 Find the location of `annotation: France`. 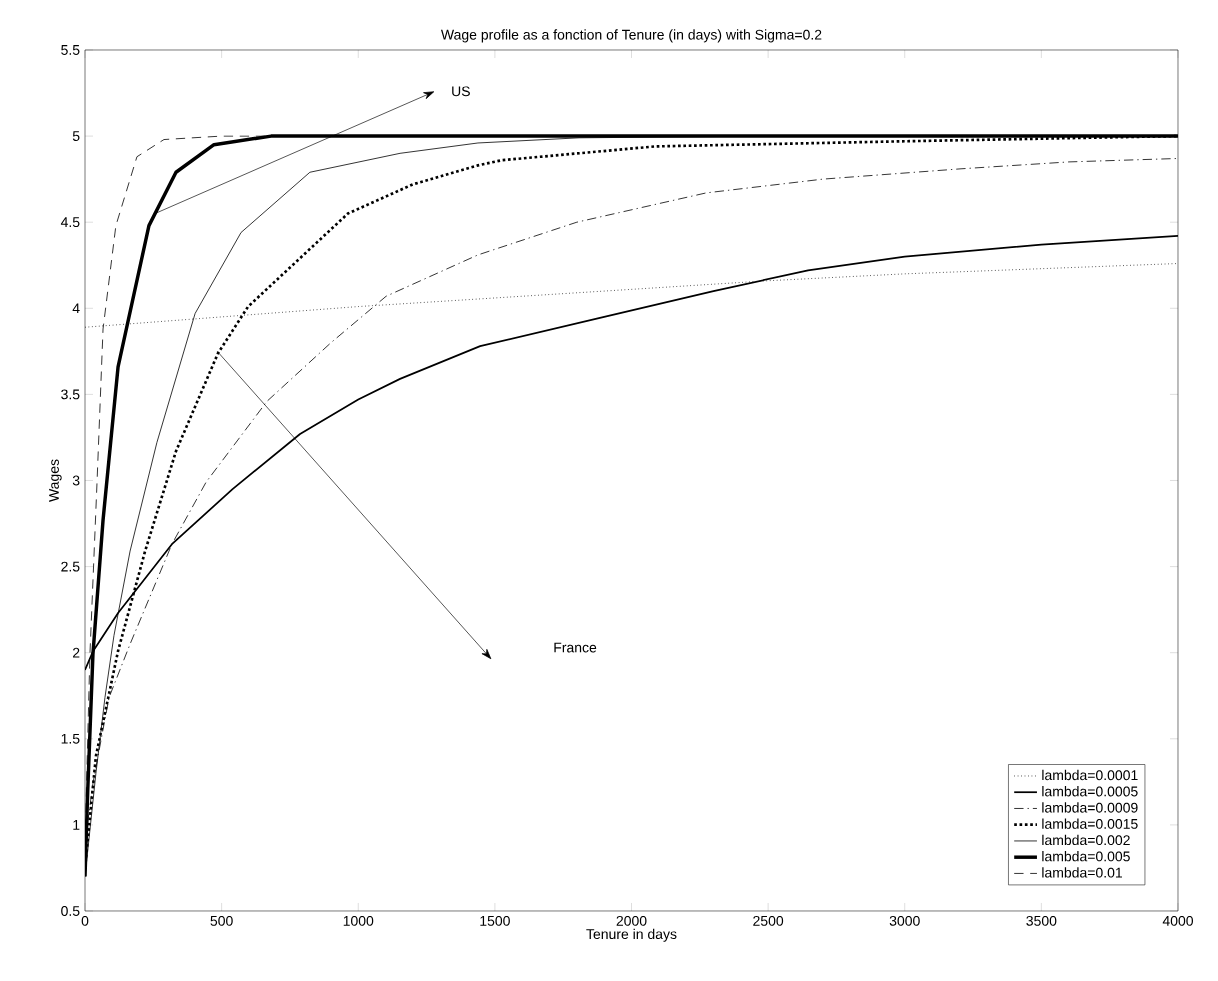

annotation: France is located at coordinates (575, 647).